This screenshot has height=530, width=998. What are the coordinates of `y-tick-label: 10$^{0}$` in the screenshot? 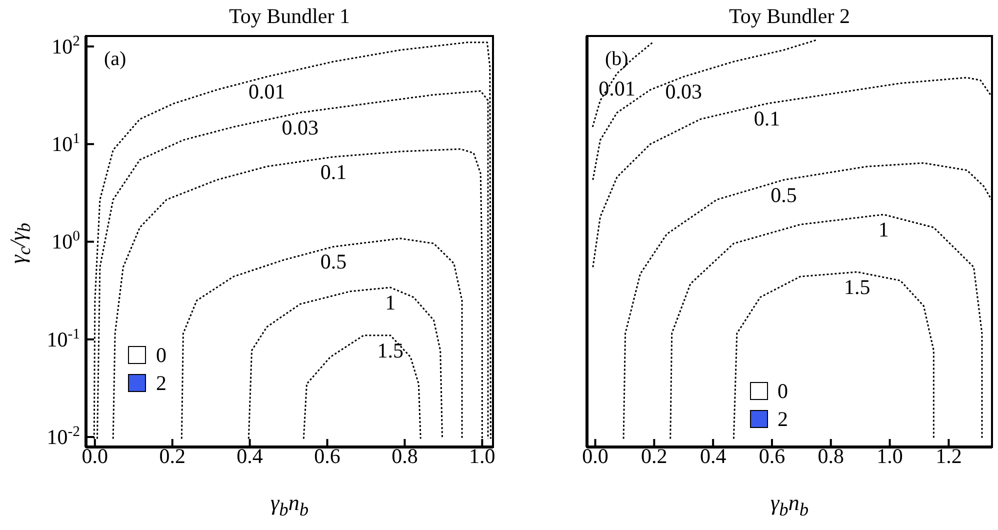 It's located at (66, 241).